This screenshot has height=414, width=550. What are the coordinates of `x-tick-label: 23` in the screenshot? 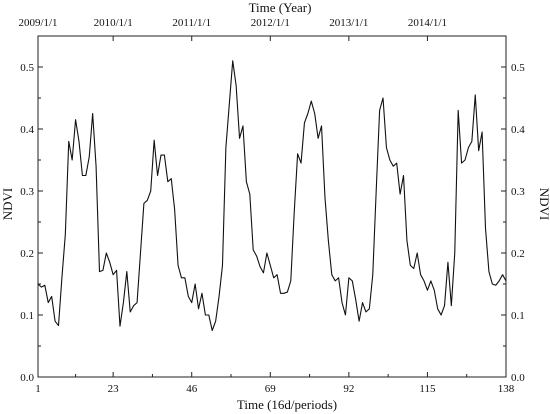 It's located at (114, 389).